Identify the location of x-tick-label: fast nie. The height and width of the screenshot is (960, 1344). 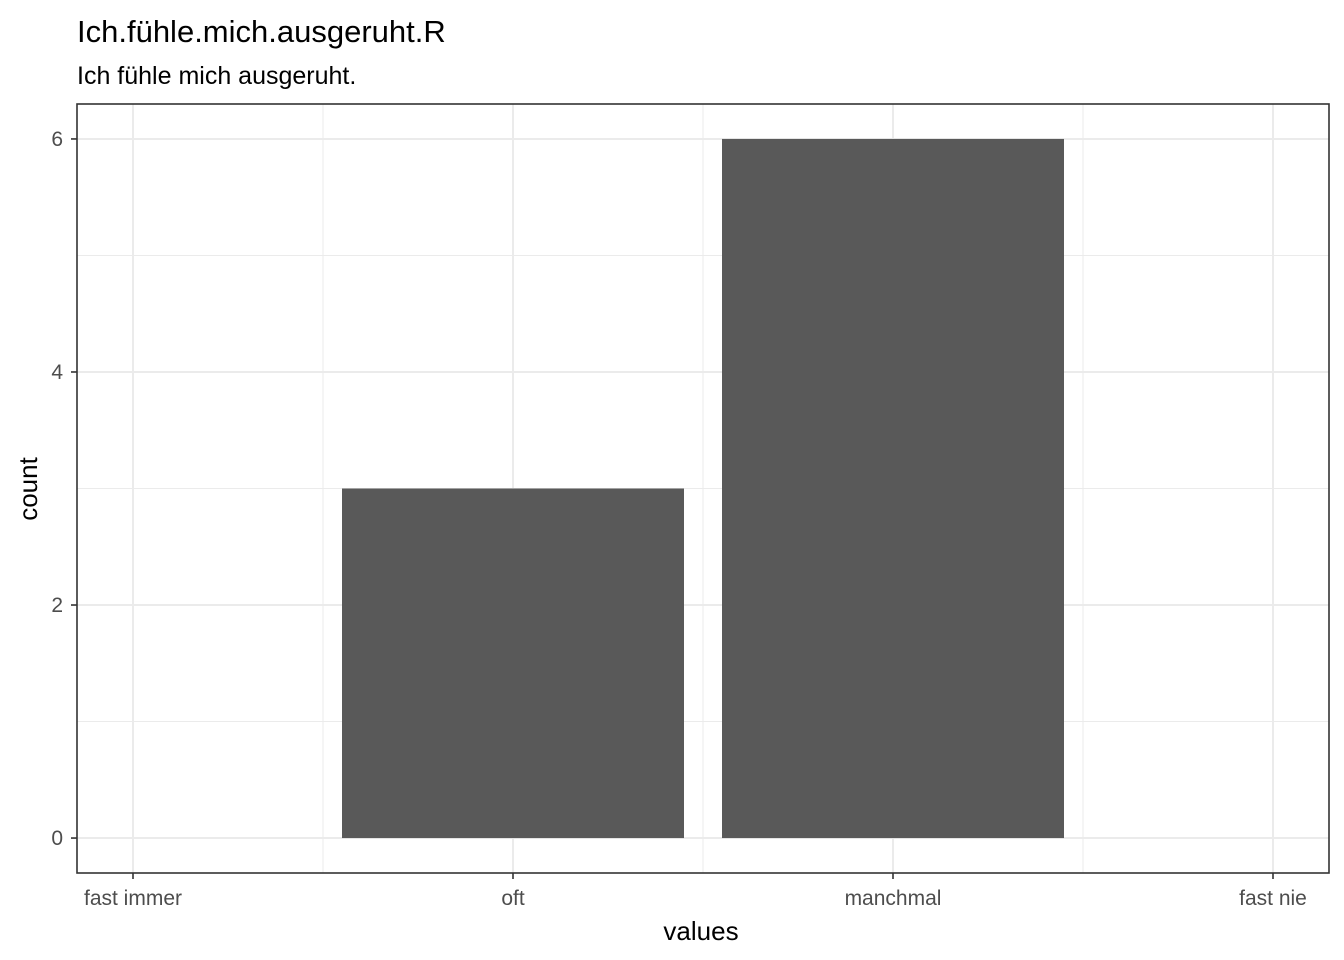
(1273, 898).